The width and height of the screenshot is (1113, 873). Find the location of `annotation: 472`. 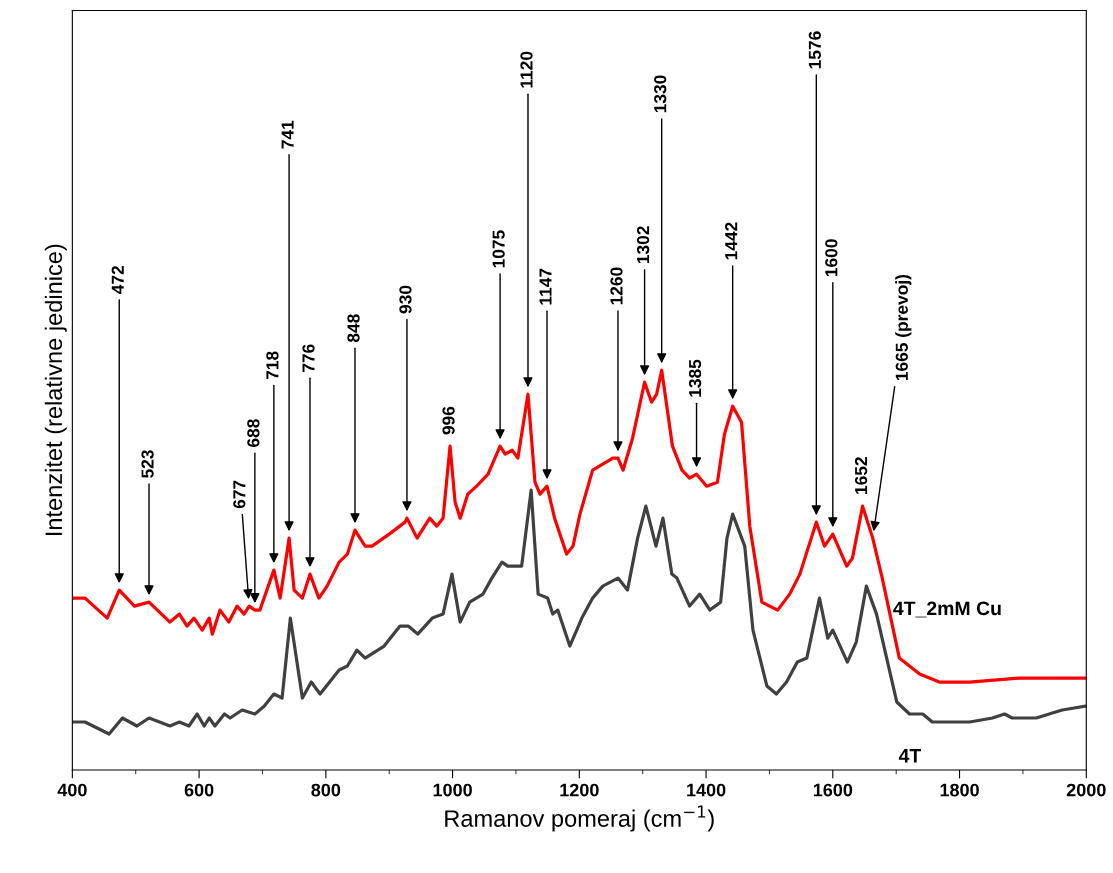

annotation: 472 is located at coordinates (117, 280).